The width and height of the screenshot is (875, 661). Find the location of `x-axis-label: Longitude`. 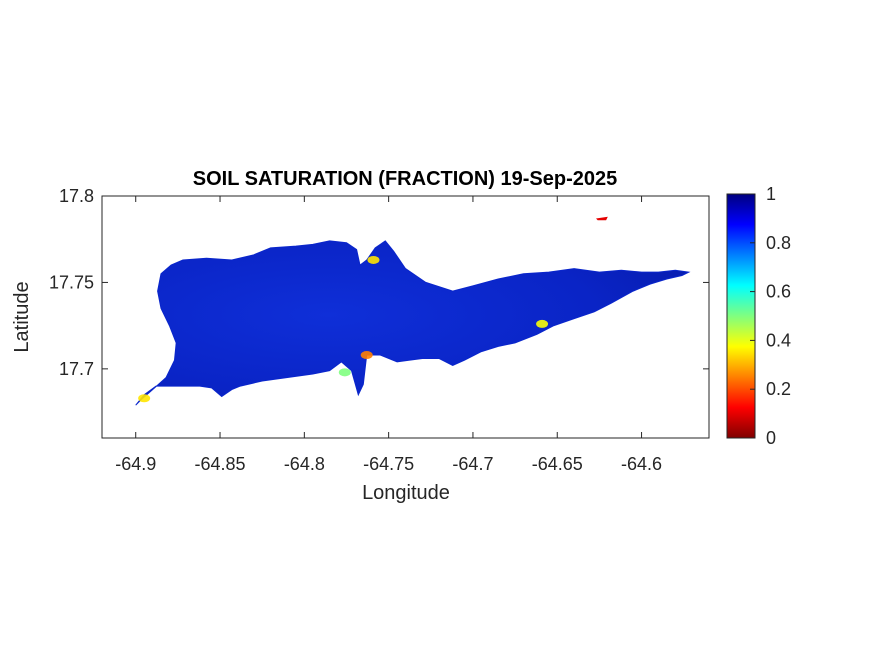

x-axis-label: Longitude is located at coordinates (406, 493).